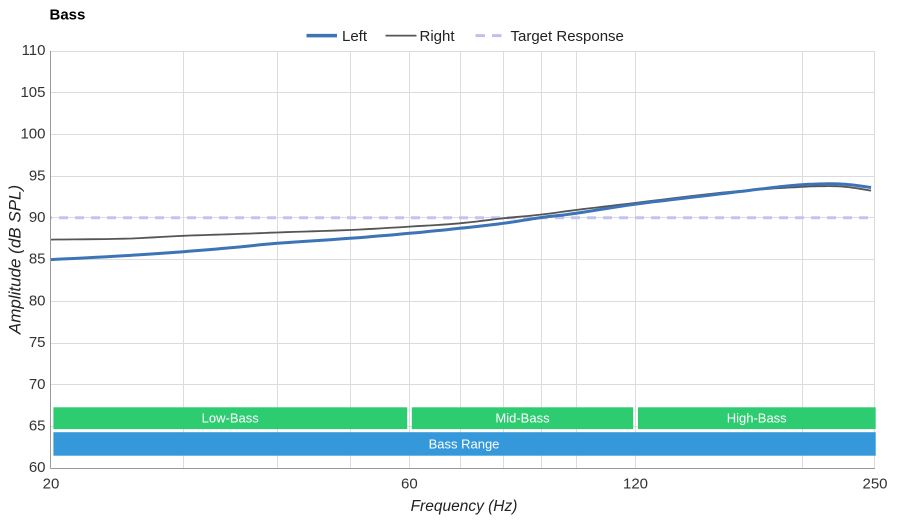 This screenshot has height=520, width=900. Describe the element at coordinates (34, 50) in the screenshot. I see `svg-text: 110` at that location.